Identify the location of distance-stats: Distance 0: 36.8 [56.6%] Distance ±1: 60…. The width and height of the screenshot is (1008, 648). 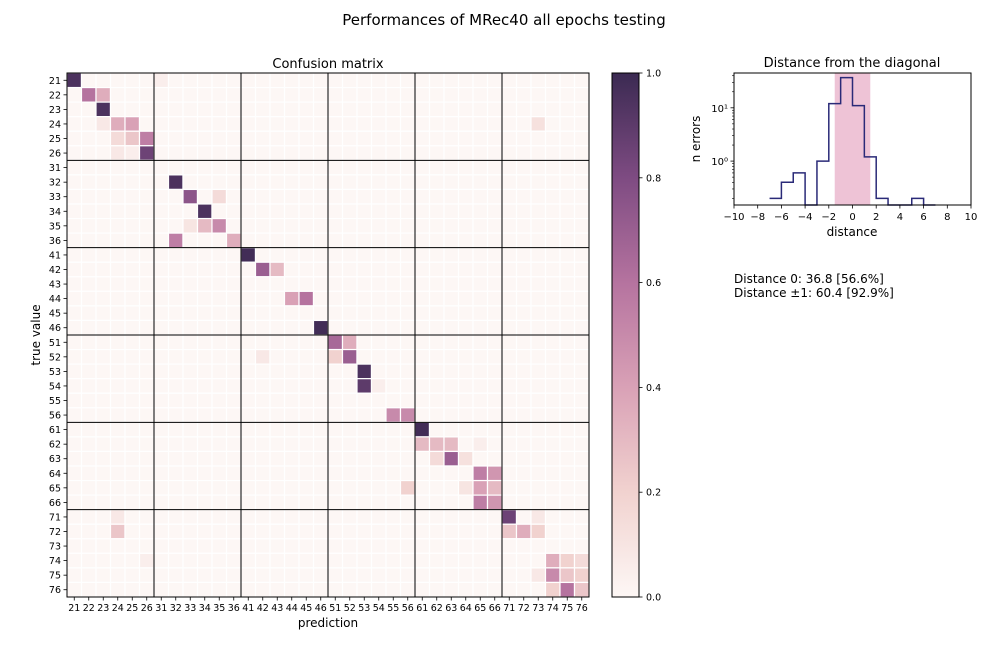
(814, 286).